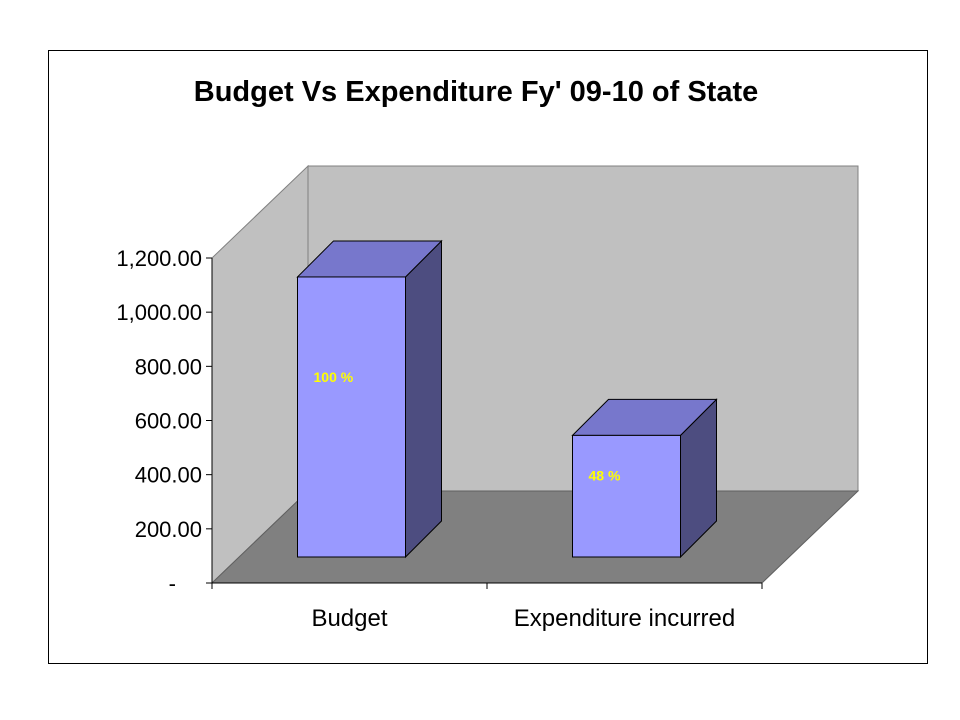  I want to click on y-tick-label: -, so click(172, 583).